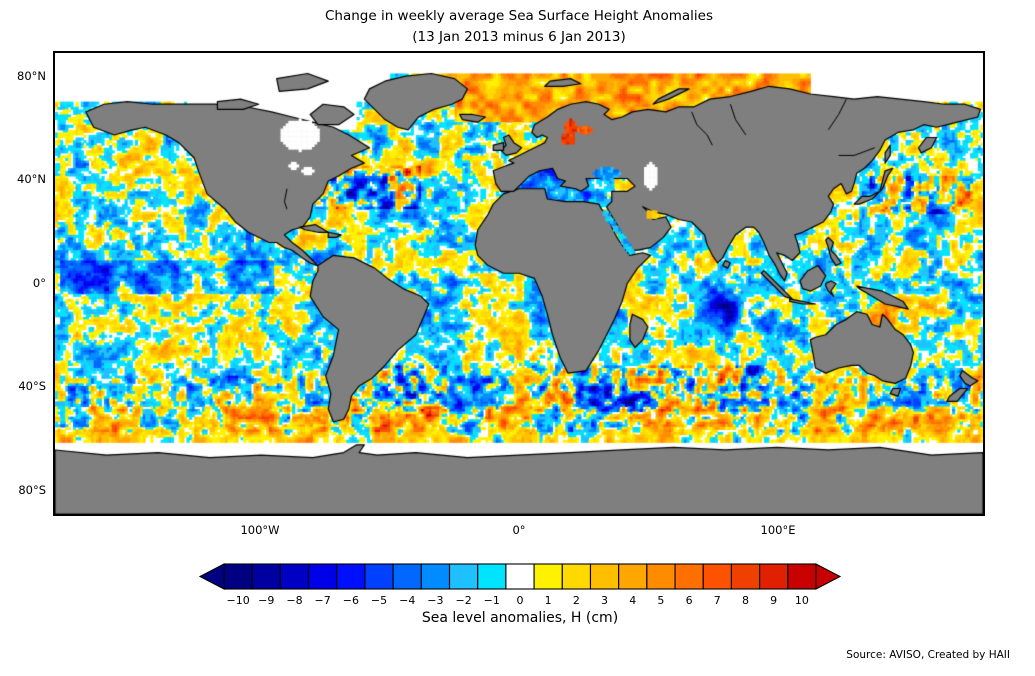 This screenshot has height=676, width=1035. Describe the element at coordinates (350, 600) in the screenshot. I see `colorbar-tick: −6` at that location.